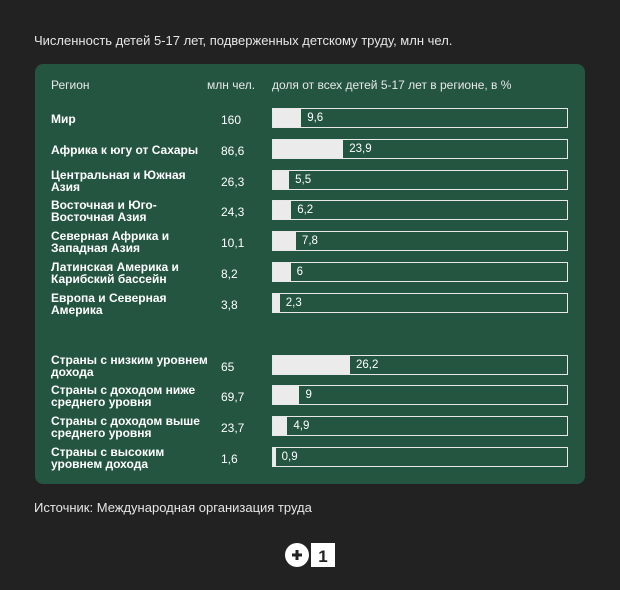 Image resolution: width=620 pixels, height=590 pixels. Describe the element at coordinates (70, 85) in the screenshot. I see `header-region: Регион` at that location.